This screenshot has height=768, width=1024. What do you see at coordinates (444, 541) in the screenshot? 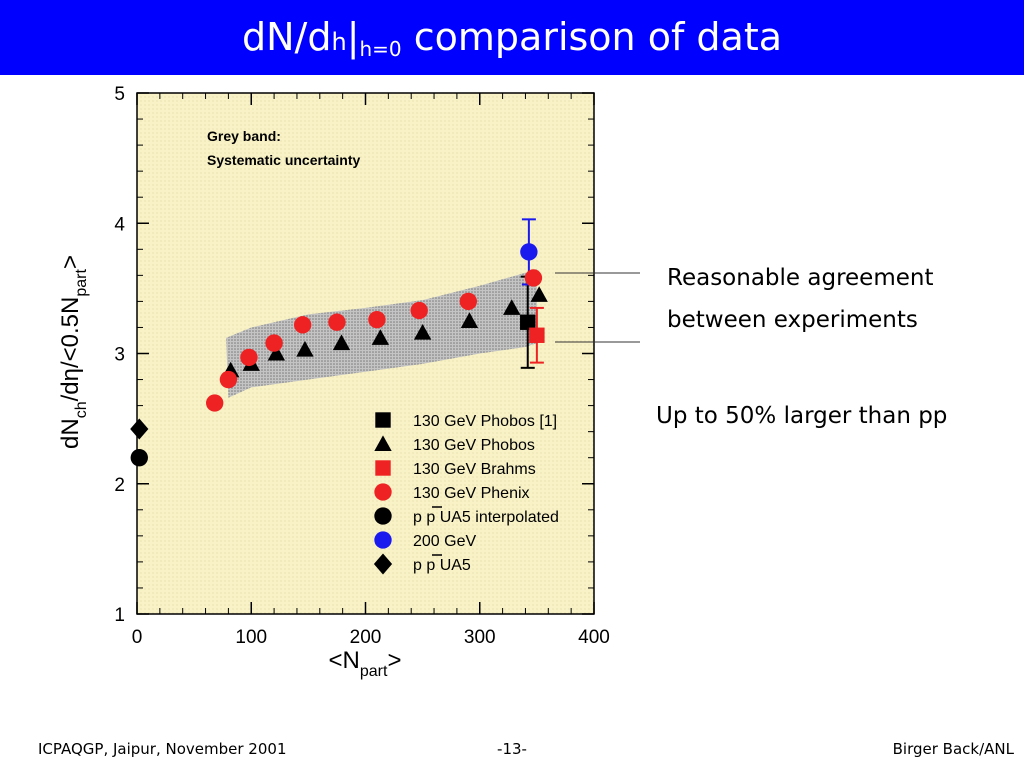
I see `legend-label: 200 GeV` at bounding box center [444, 541].